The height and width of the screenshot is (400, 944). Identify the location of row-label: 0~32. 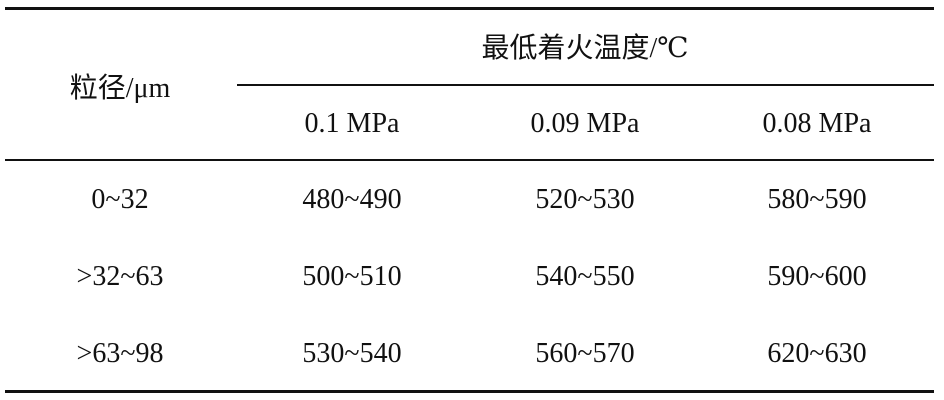
(120, 199).